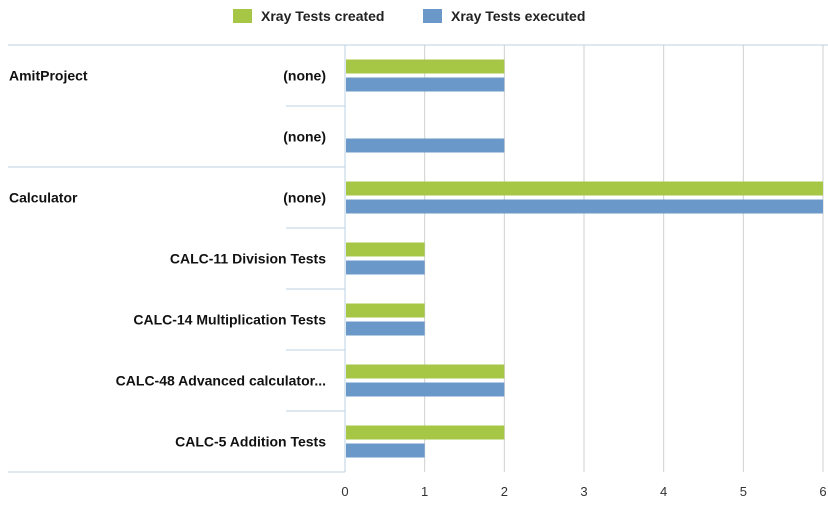 The image size is (828, 510). Describe the element at coordinates (743, 491) in the screenshot. I see `x-tick-label-5: 5` at that location.